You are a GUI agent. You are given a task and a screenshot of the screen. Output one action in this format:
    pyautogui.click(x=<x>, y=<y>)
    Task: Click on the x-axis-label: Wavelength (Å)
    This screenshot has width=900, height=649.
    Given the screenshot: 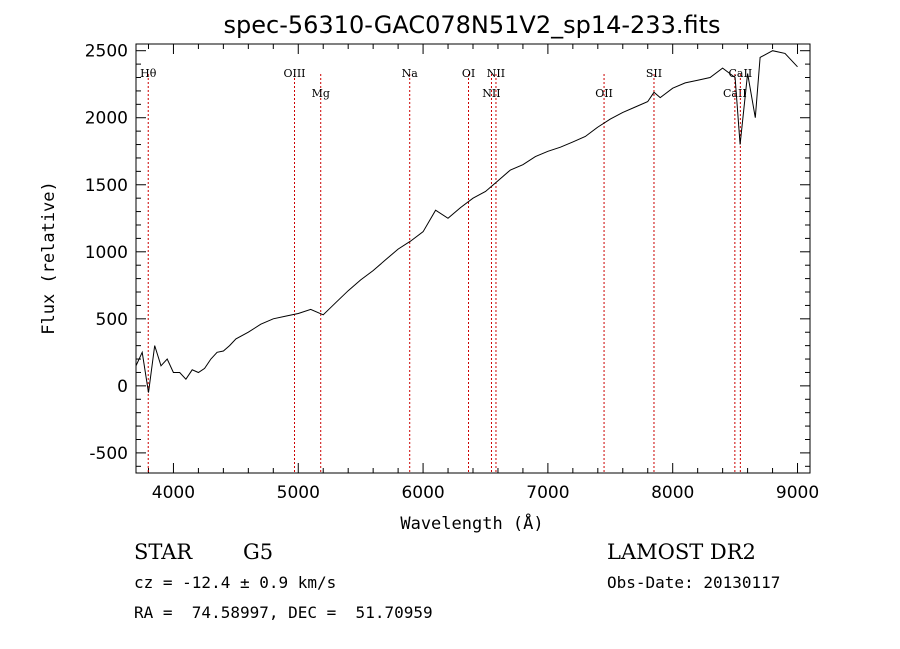 What is the action you would take?
    pyautogui.click(x=471, y=523)
    